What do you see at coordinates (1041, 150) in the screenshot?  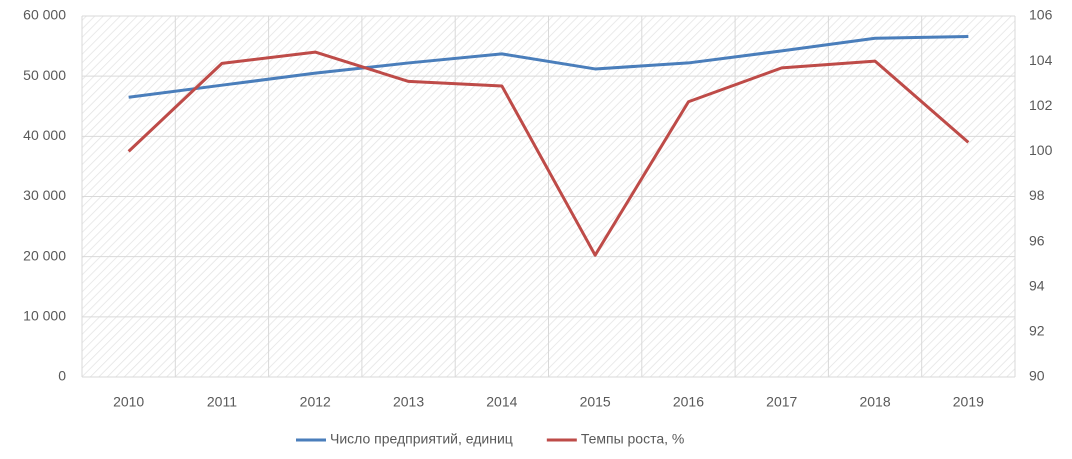 I see `y2-tick-label: 100` at bounding box center [1041, 150].